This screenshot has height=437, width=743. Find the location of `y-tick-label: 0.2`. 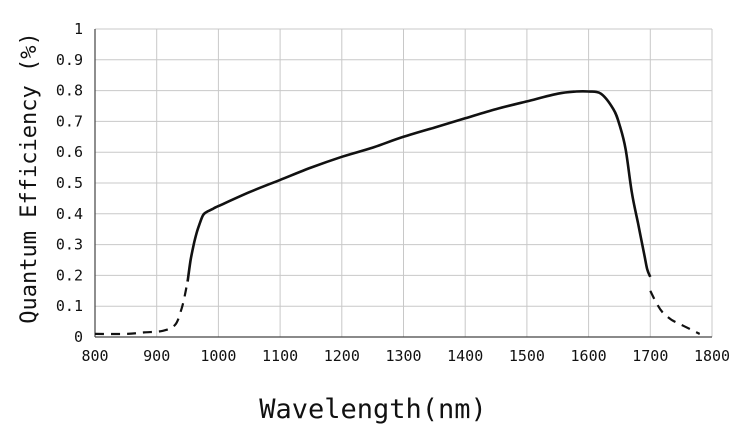

y-tick-label: 0.2 is located at coordinates (69, 275).